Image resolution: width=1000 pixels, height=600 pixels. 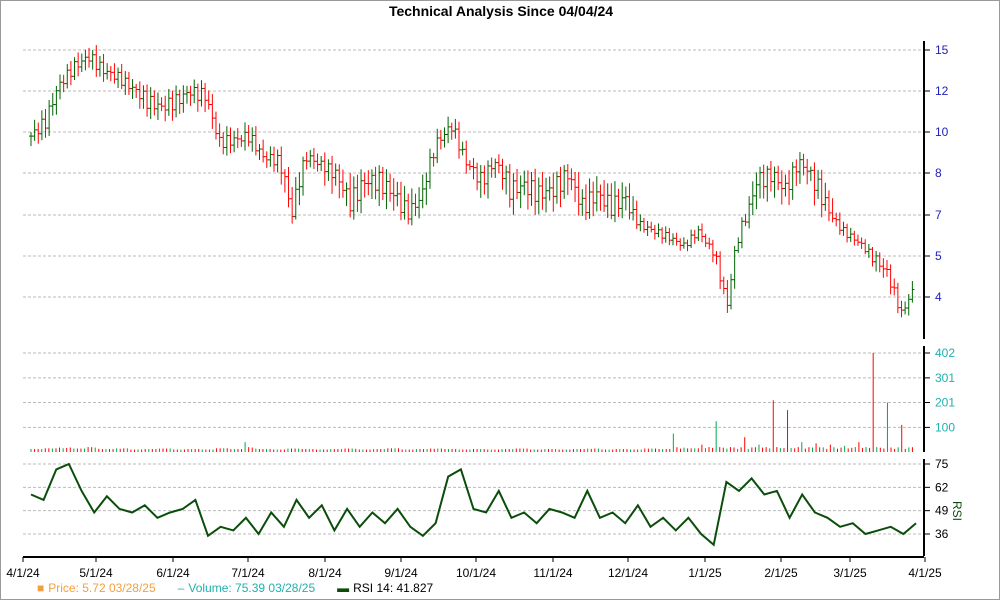 I want to click on price-tick-label: 7, so click(x=938, y=215).